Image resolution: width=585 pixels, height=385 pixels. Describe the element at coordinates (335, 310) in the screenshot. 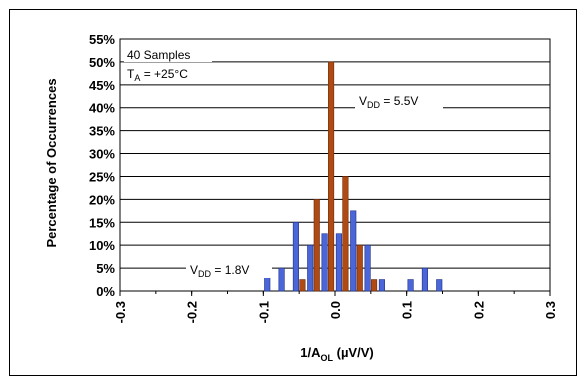

I see `x-tick-label: 0.0` at that location.